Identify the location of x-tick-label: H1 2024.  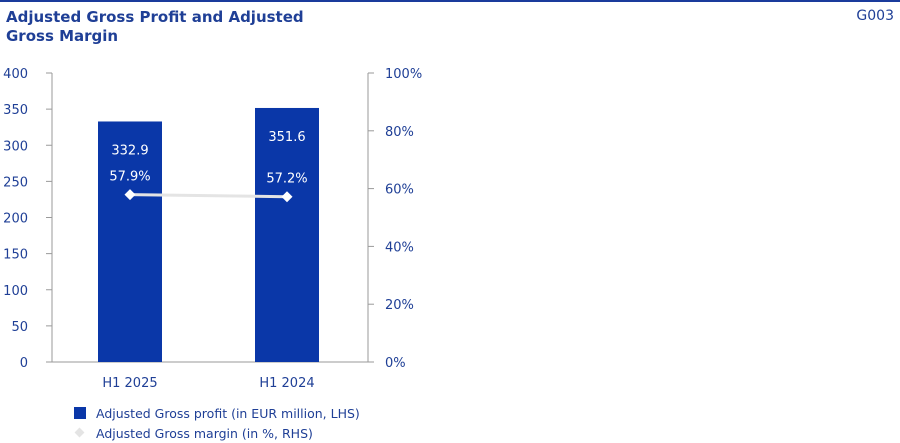
(286, 383).